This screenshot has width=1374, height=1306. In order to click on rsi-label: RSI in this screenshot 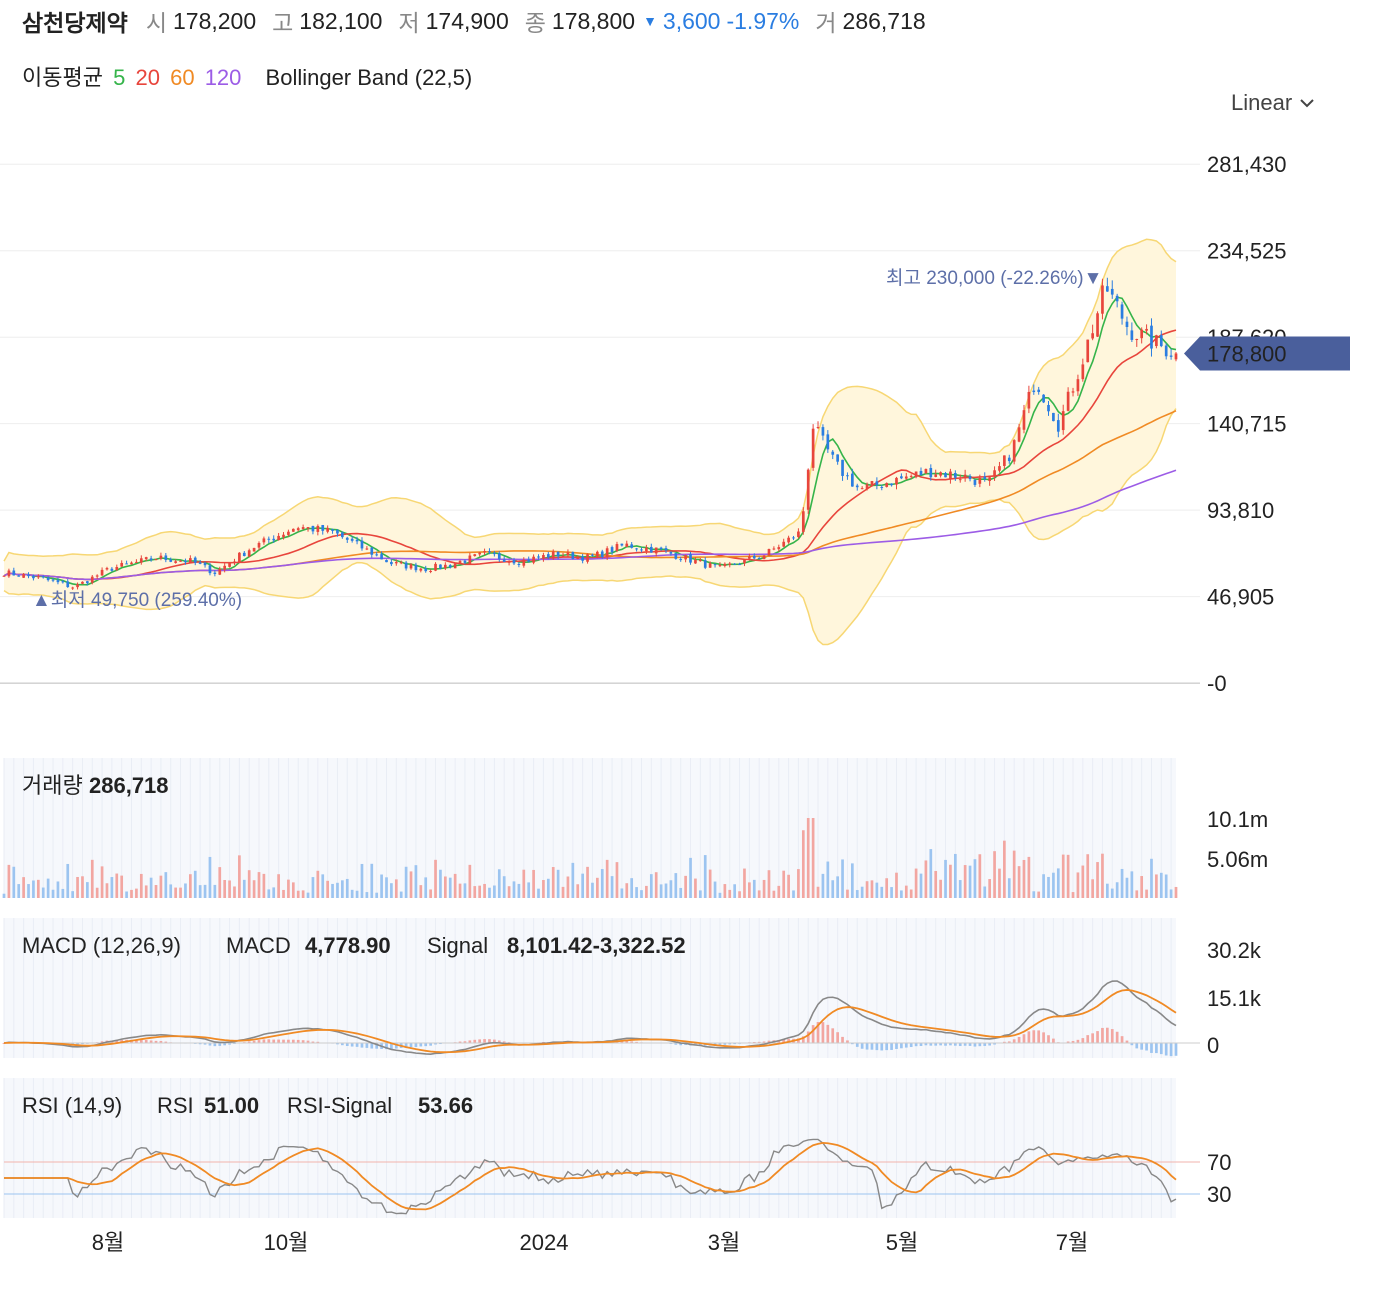, I will do `click(175, 1105)`.